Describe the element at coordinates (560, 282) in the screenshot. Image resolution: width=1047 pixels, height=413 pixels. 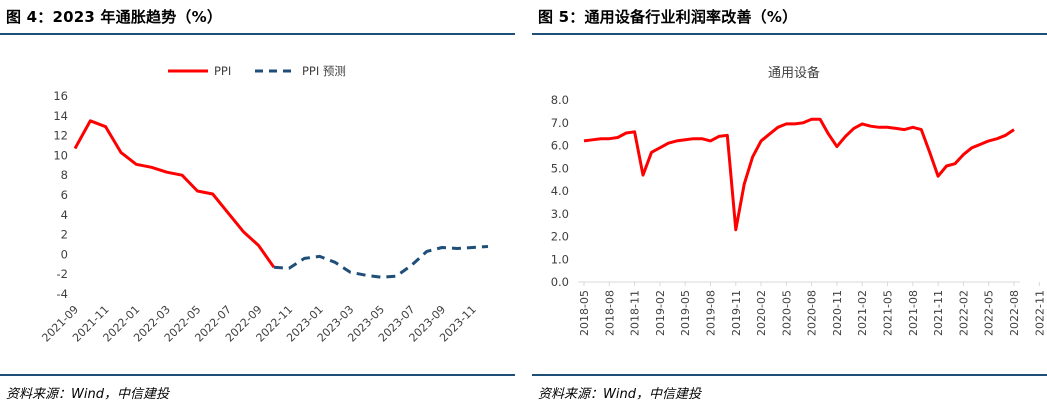
I see `y-tick-label: 0.0` at that location.